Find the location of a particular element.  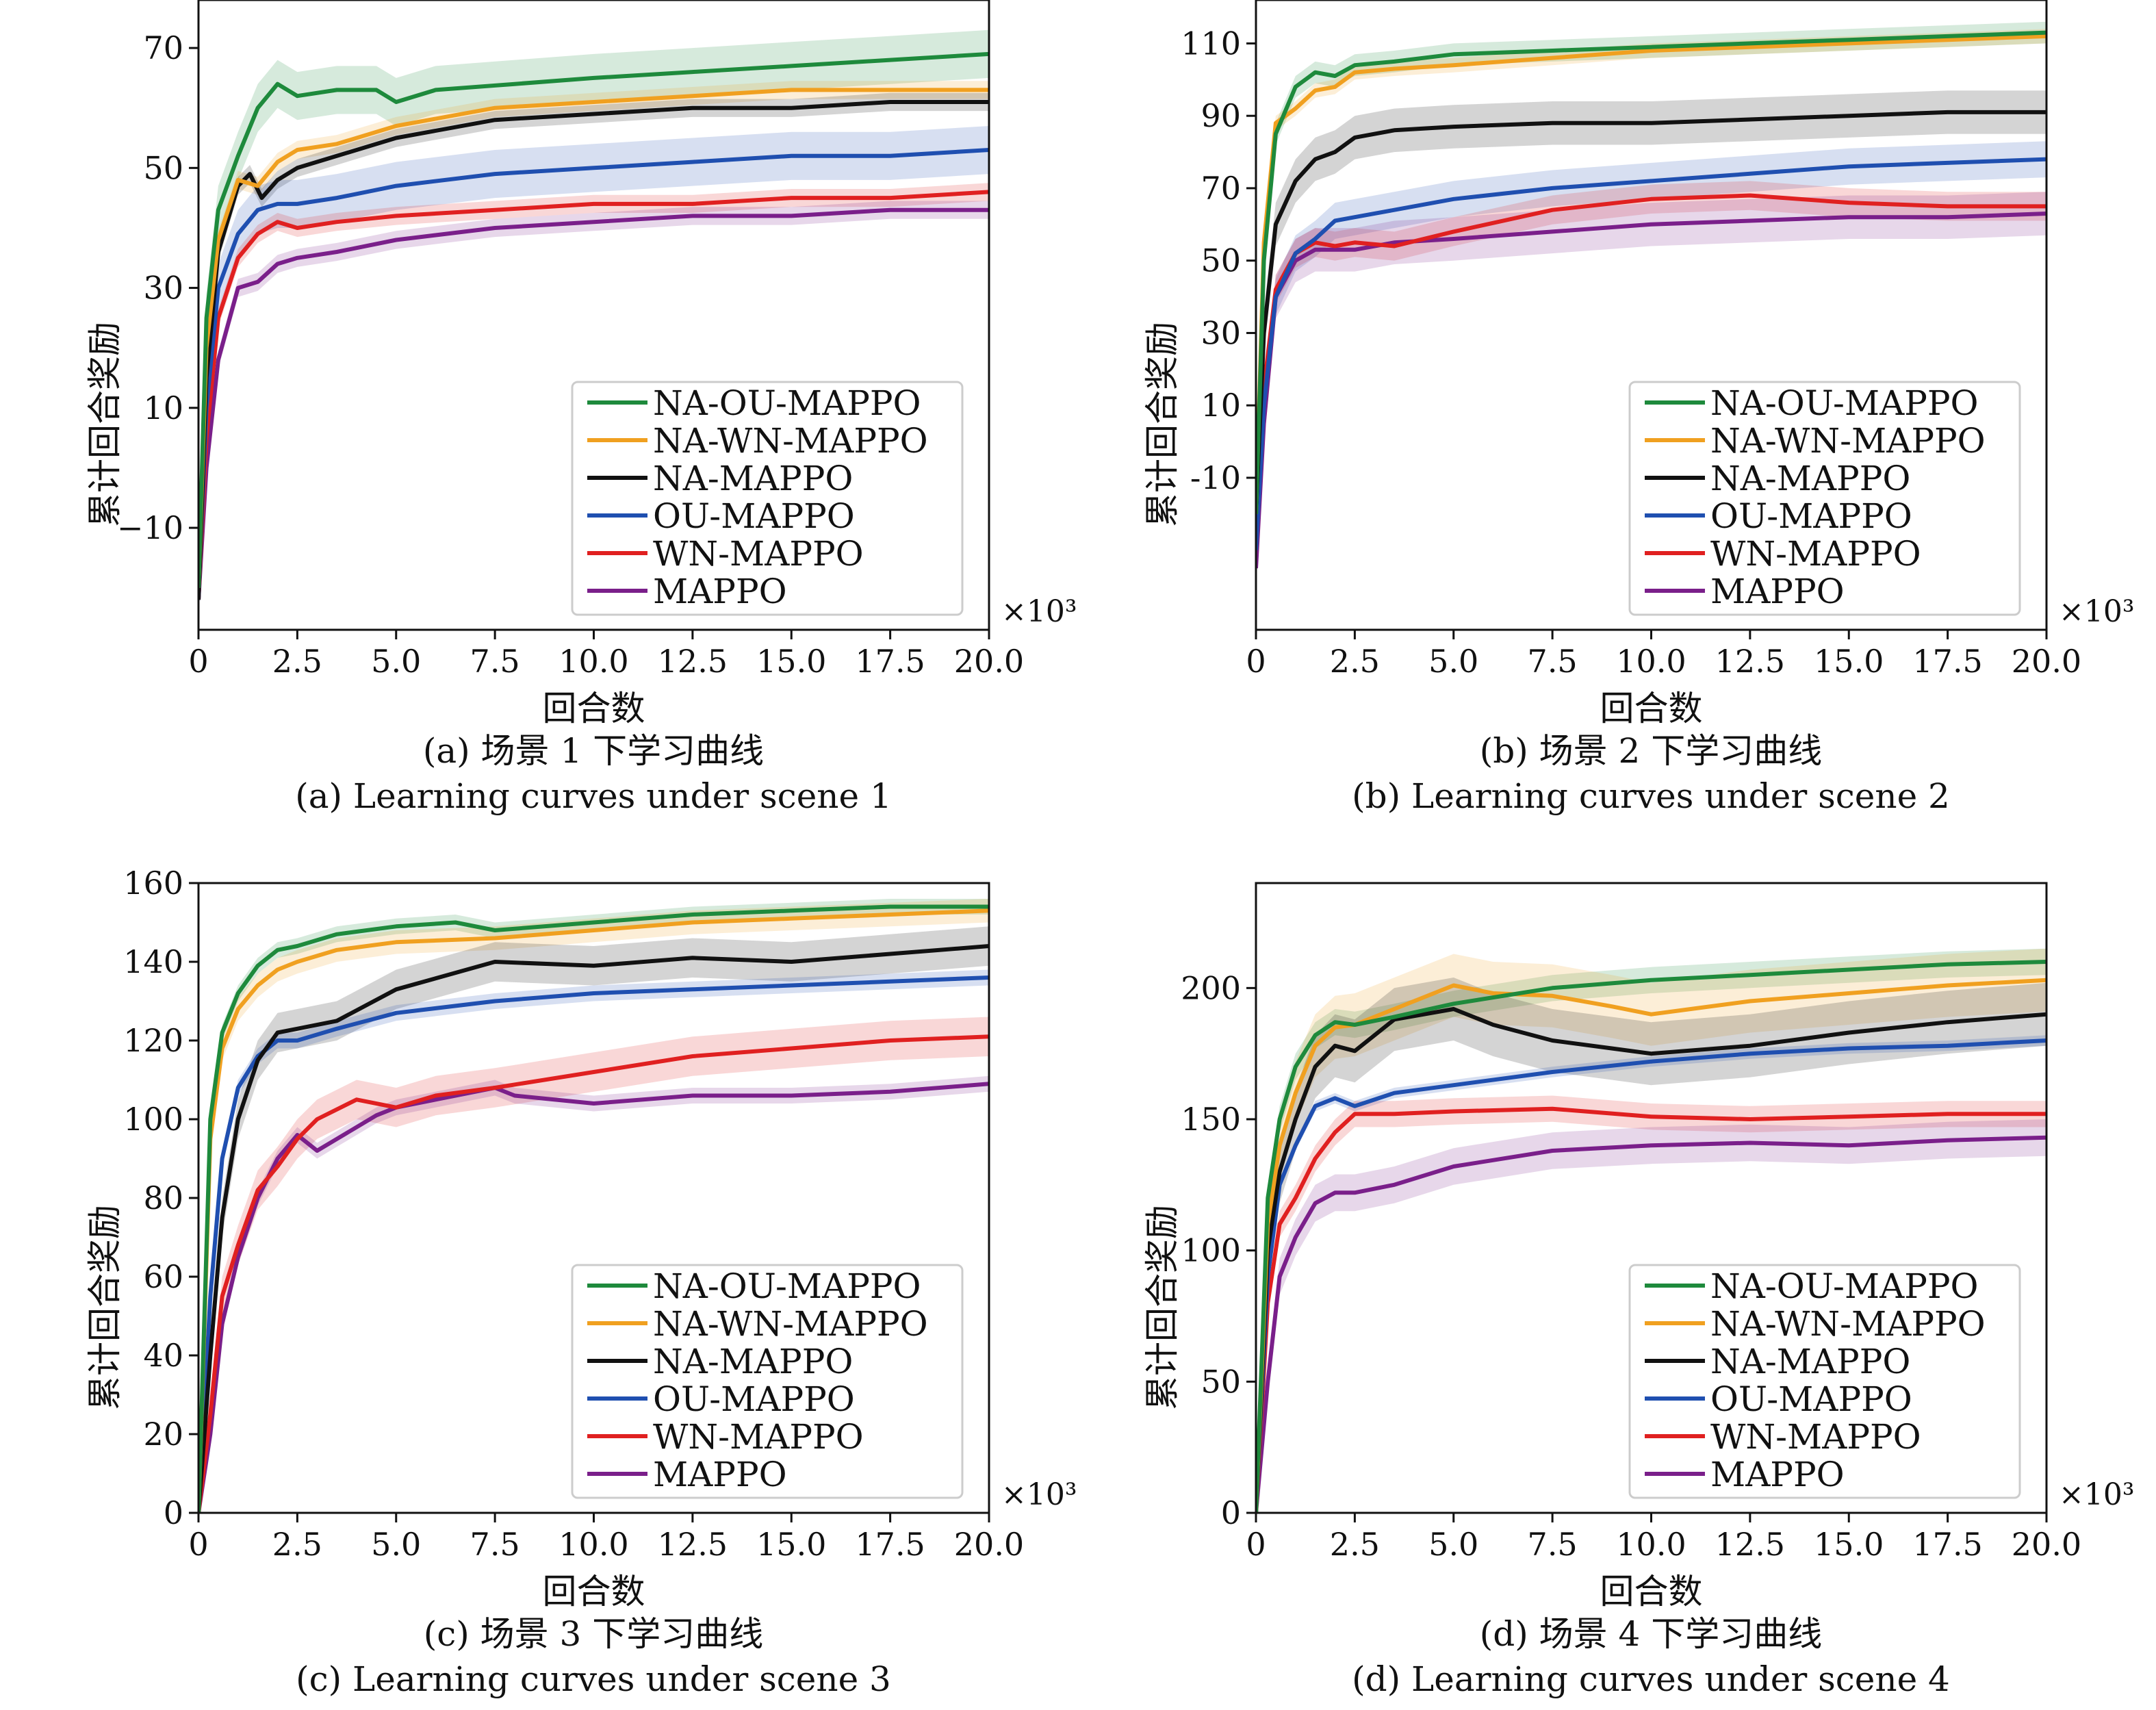

caption-en-b: (b) Learning curves under scene 2 is located at coordinates (1651, 796).